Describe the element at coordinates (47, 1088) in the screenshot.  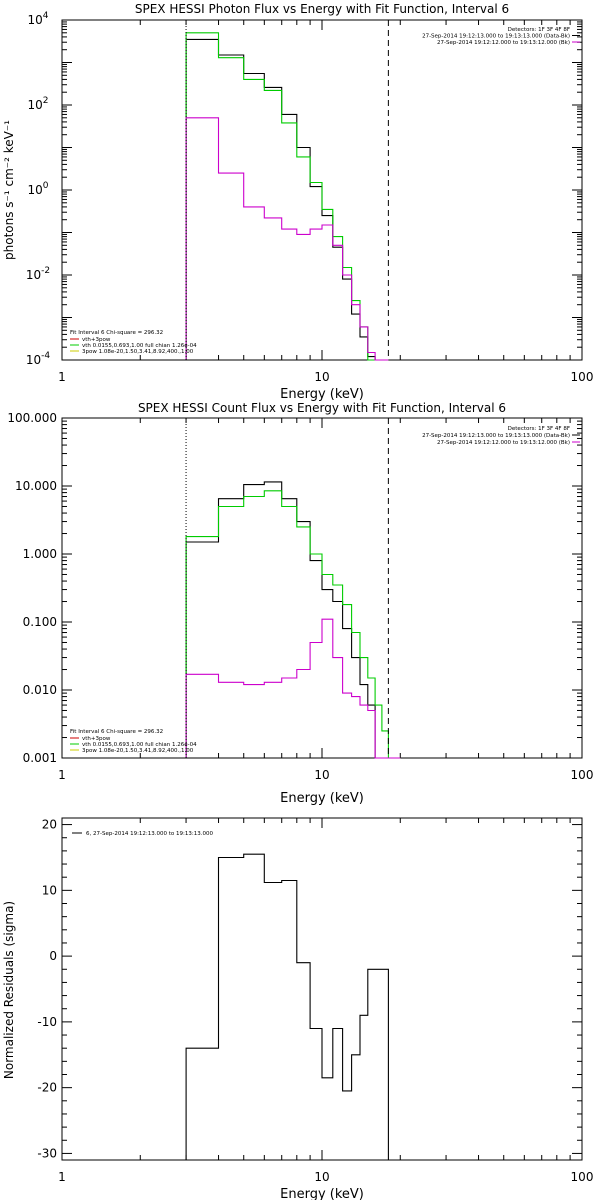
I see `y-tick-label: -20` at that location.